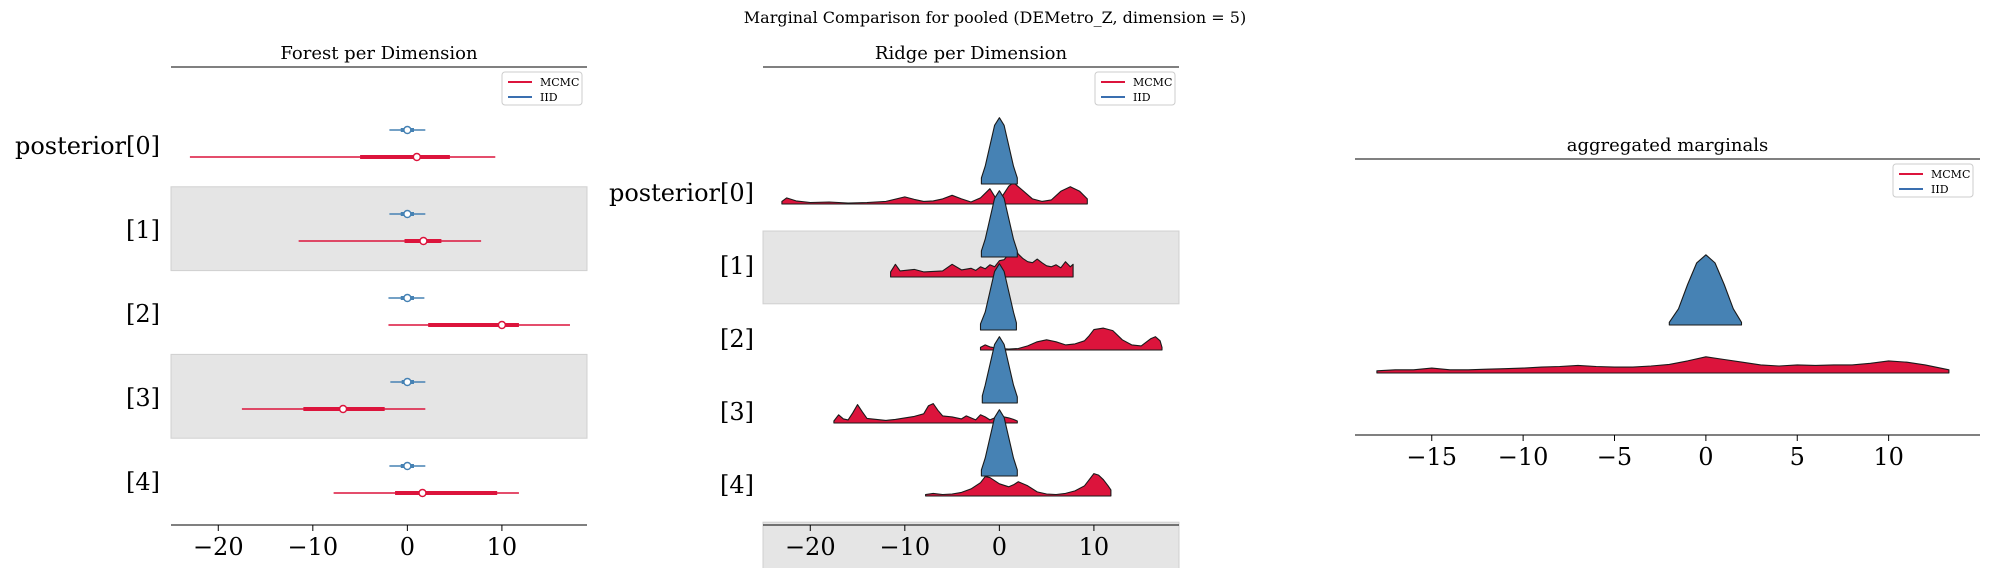  Describe the element at coordinates (1797, 457) in the screenshot. I see `agg-x-tick-label: 5` at that location.